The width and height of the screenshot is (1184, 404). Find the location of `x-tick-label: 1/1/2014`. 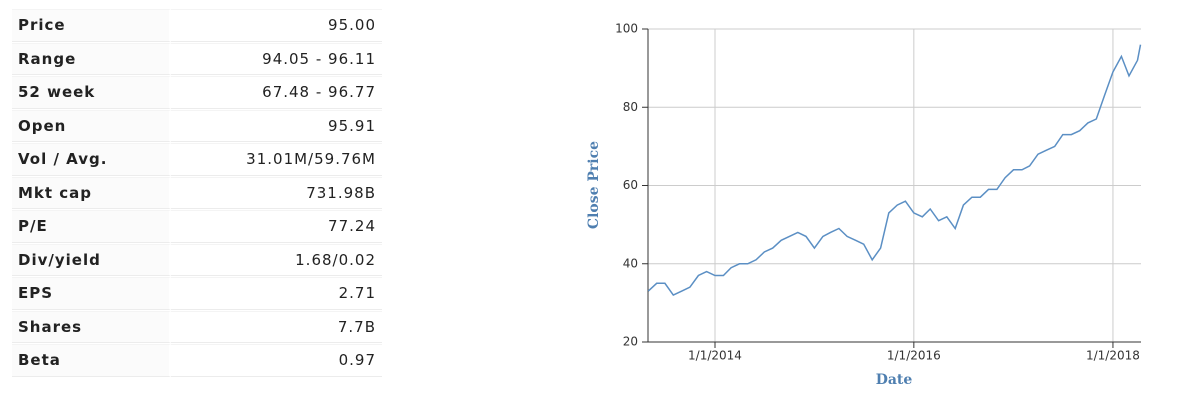

x-tick-label: 1/1/2014 is located at coordinates (715, 356).